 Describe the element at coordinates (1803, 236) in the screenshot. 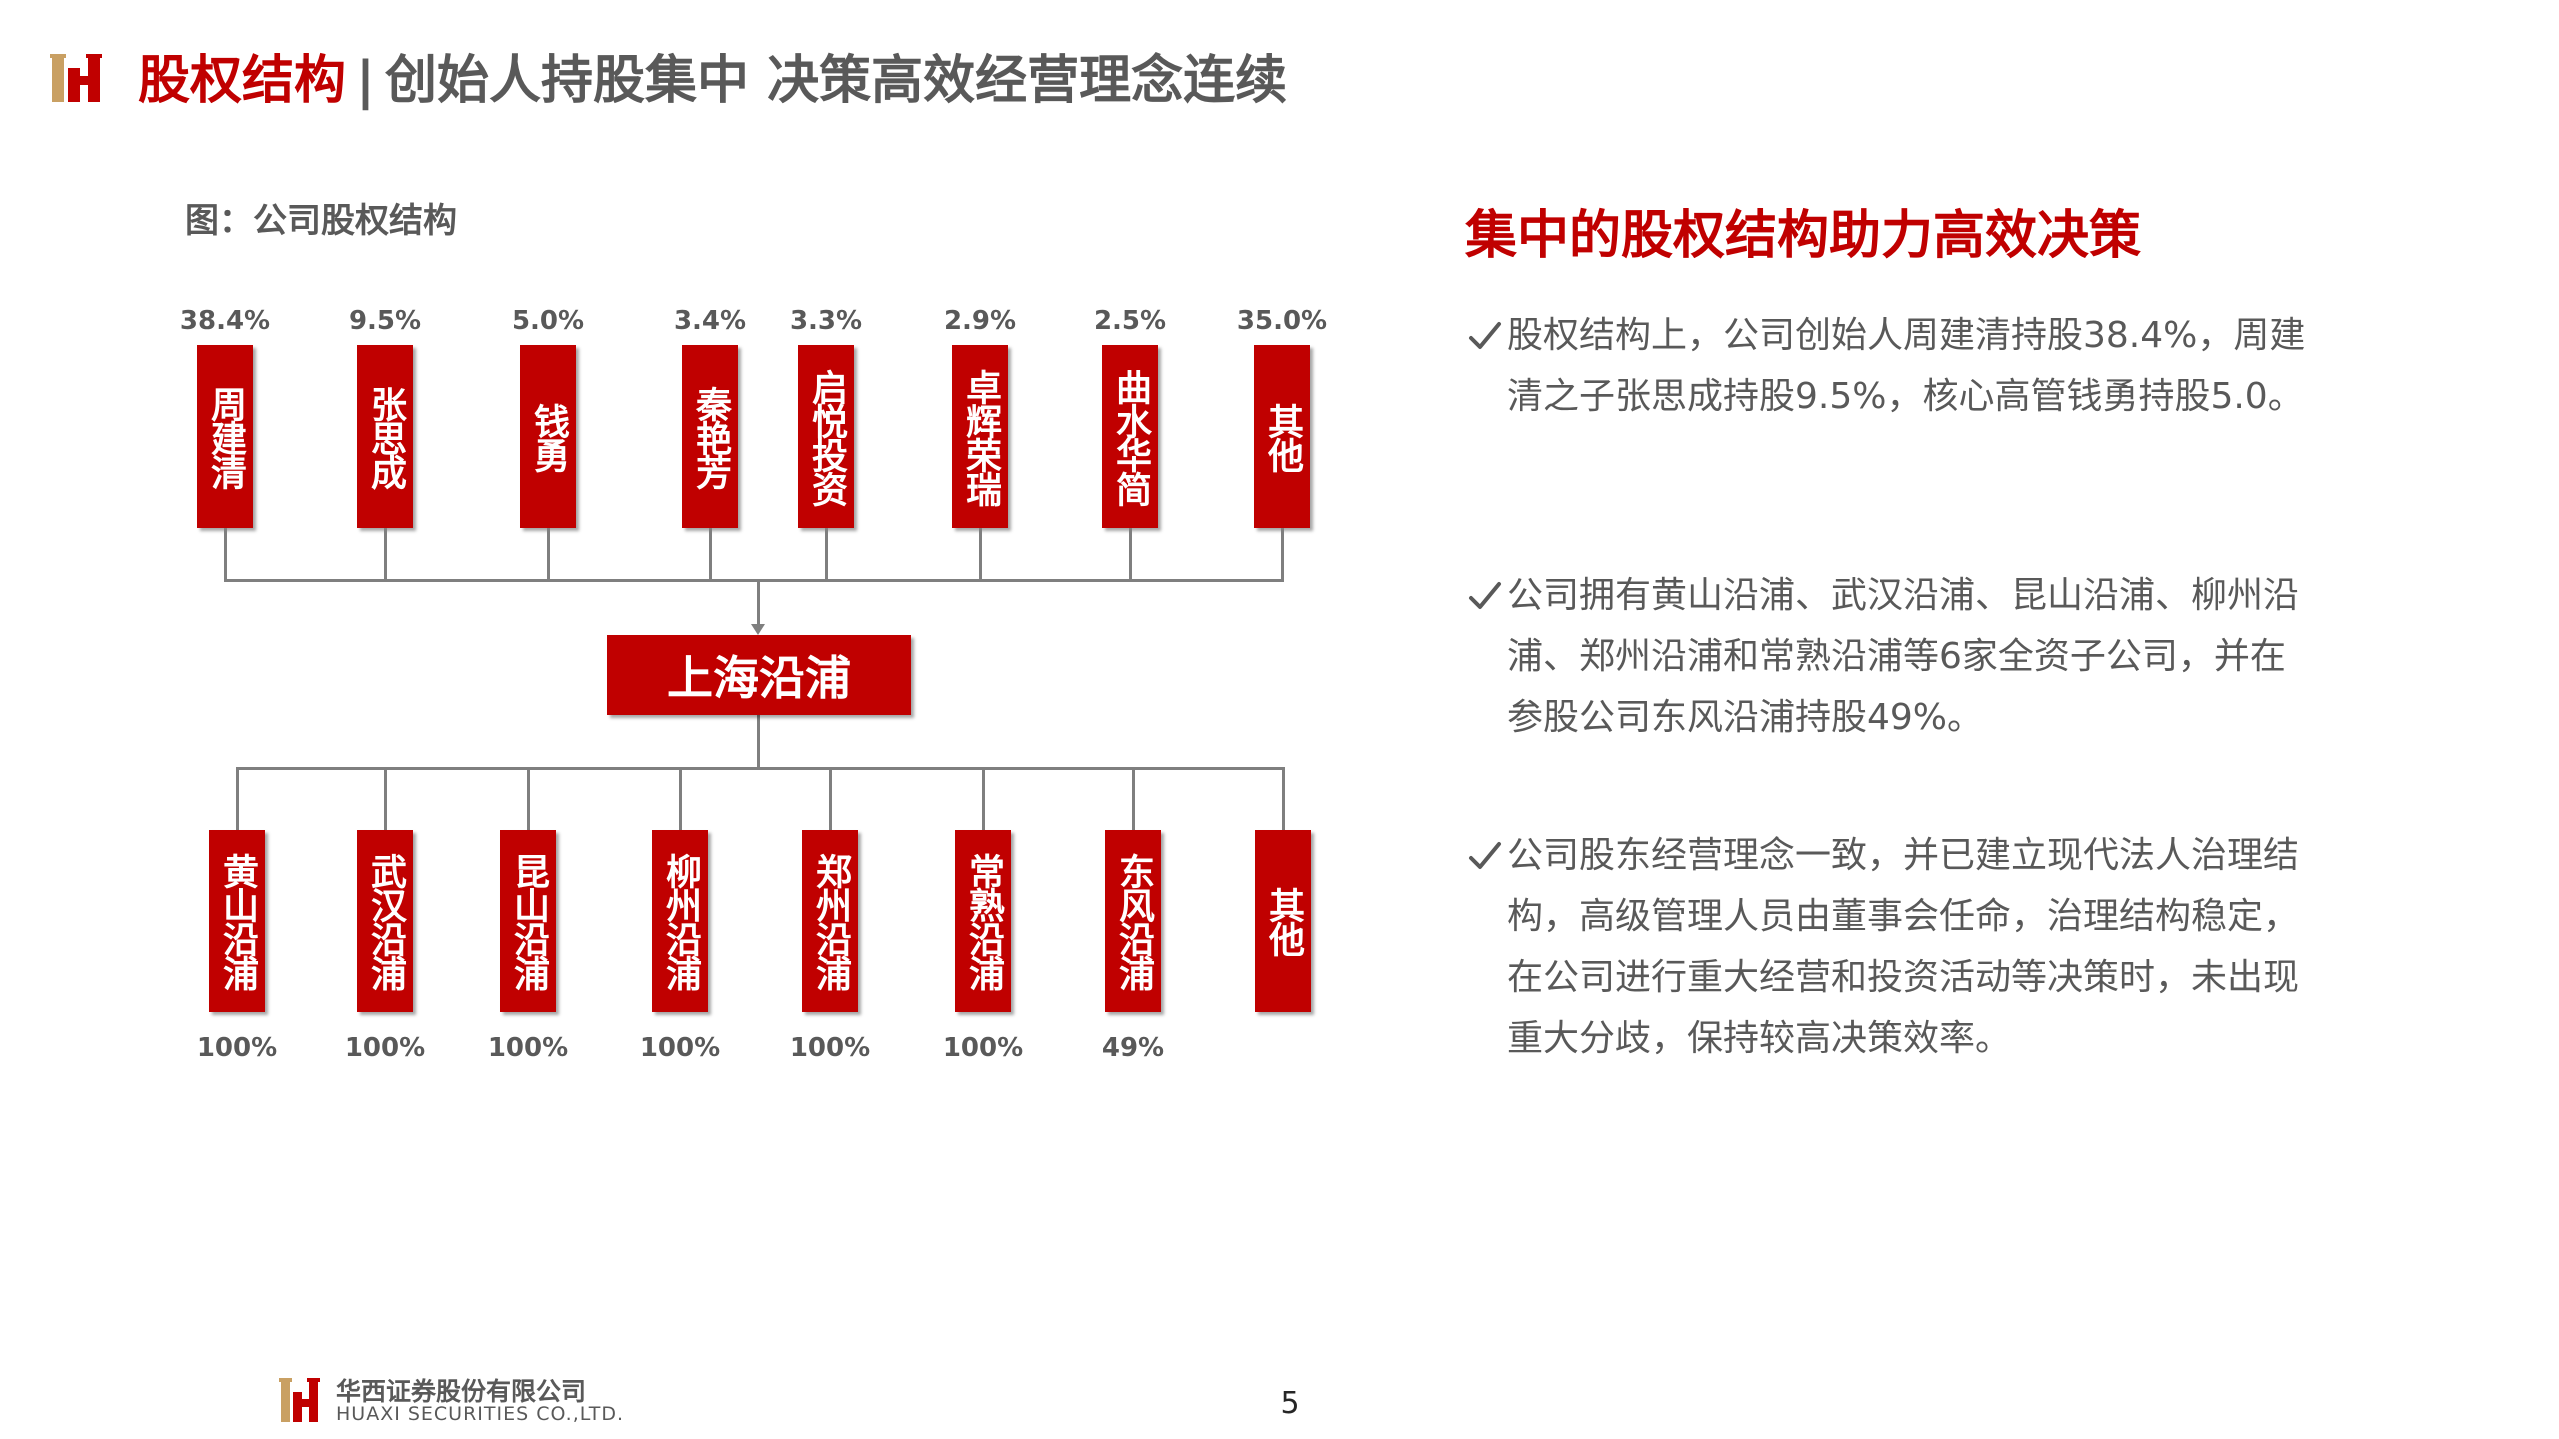

I see `panel-heading: 集中的股权结构助力高效决策` at that location.